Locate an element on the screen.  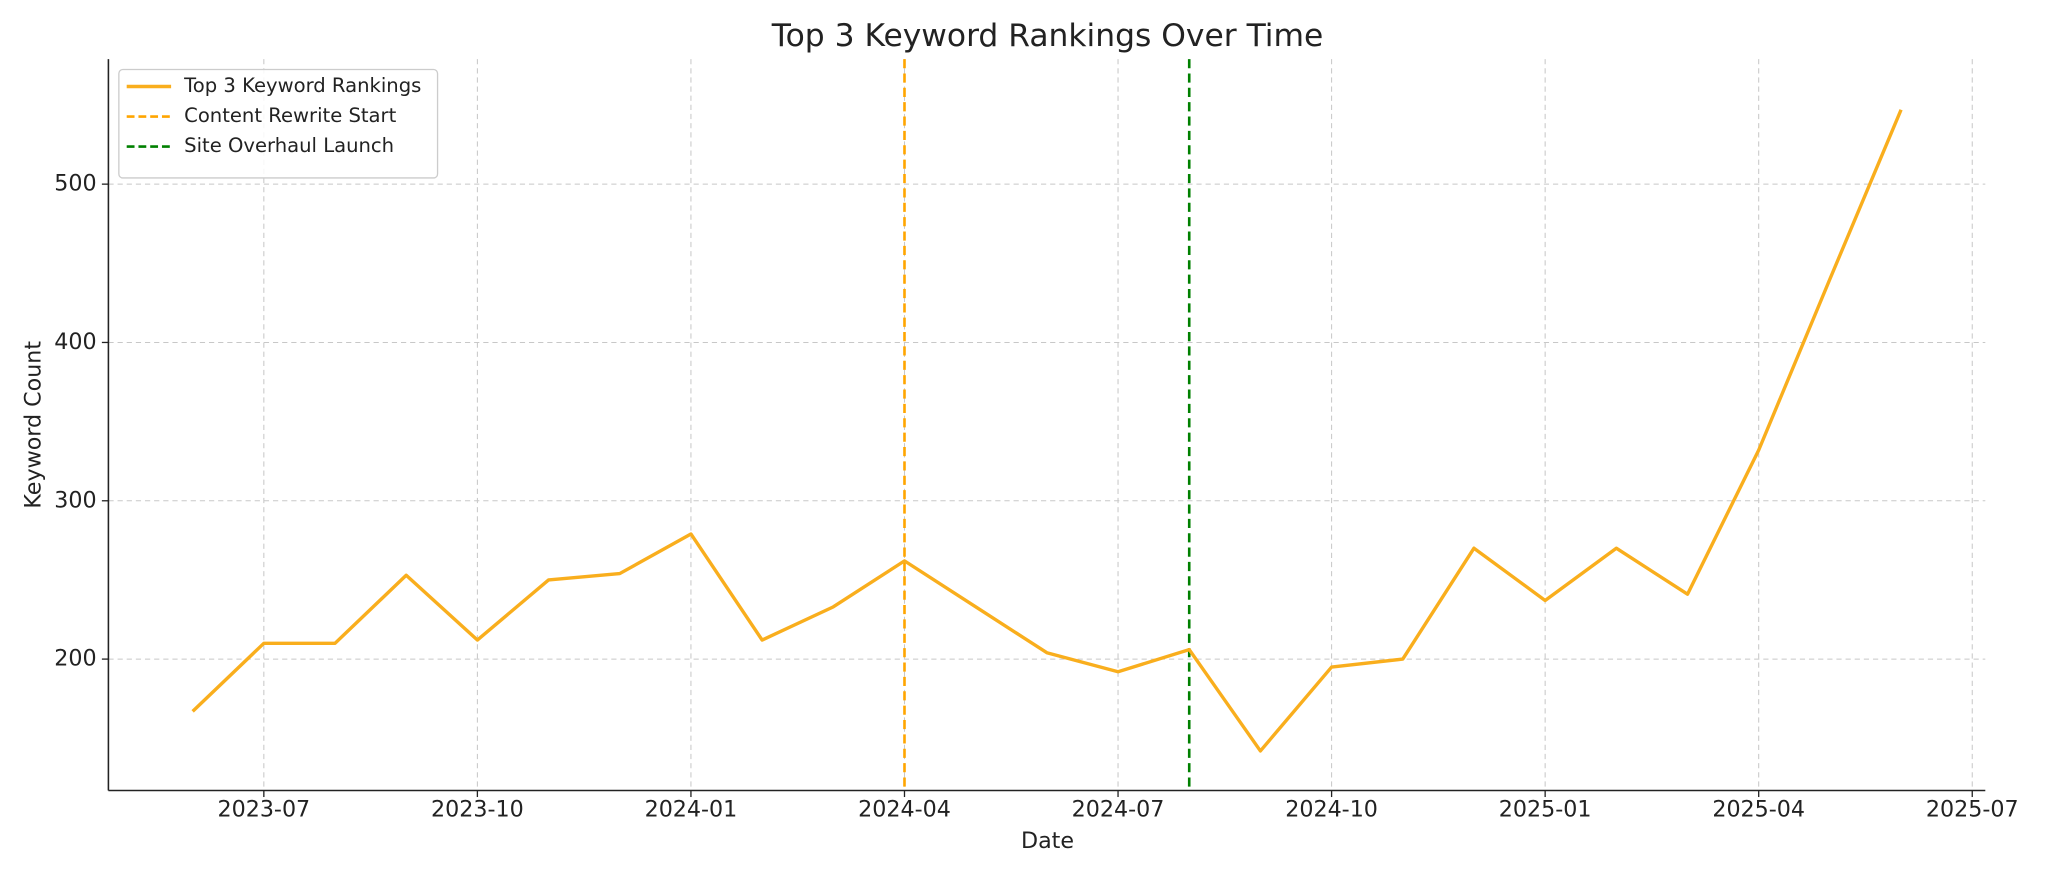
y-tick-label: 200 is located at coordinates (75, 659).